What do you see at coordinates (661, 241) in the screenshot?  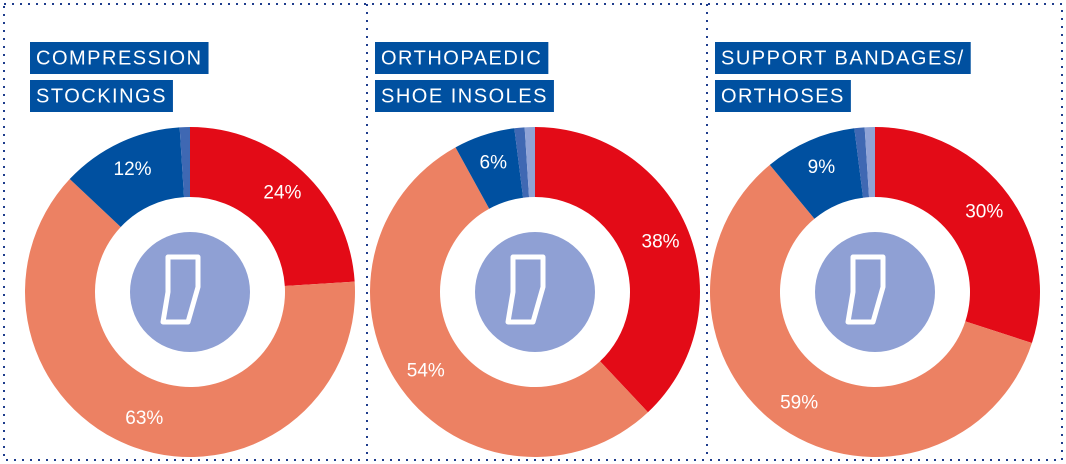 I see `value-label: 38%` at bounding box center [661, 241].